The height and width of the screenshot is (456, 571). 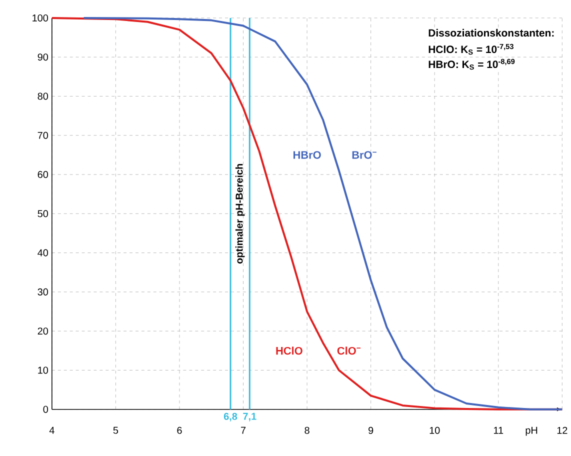 What do you see at coordinates (43, 370) in the screenshot?
I see `y-tick-label: 10` at bounding box center [43, 370].